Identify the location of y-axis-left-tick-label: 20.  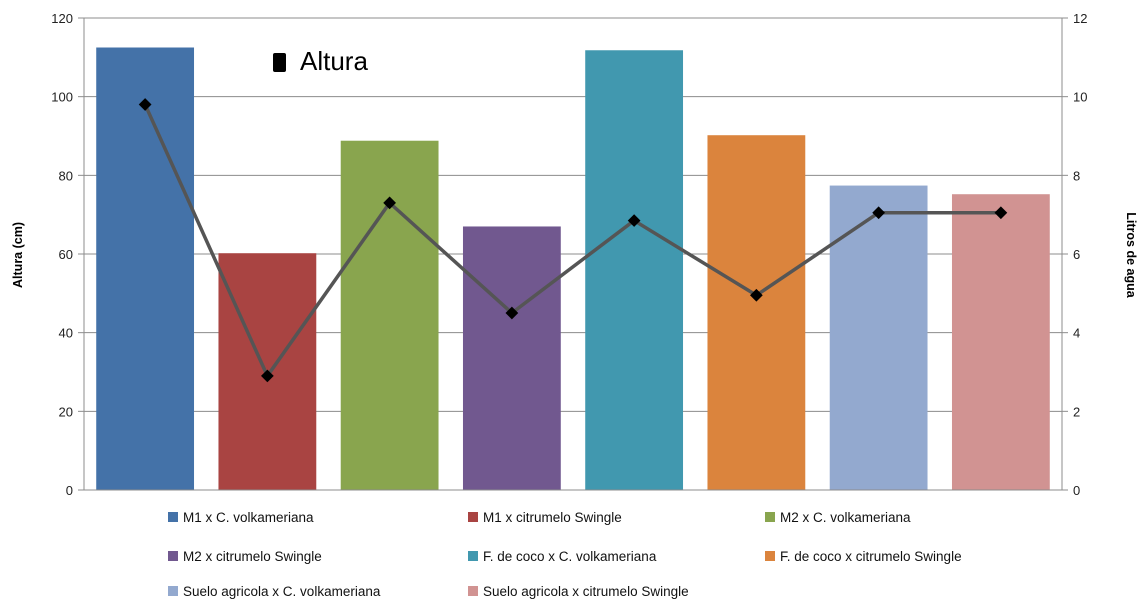
(66, 411).